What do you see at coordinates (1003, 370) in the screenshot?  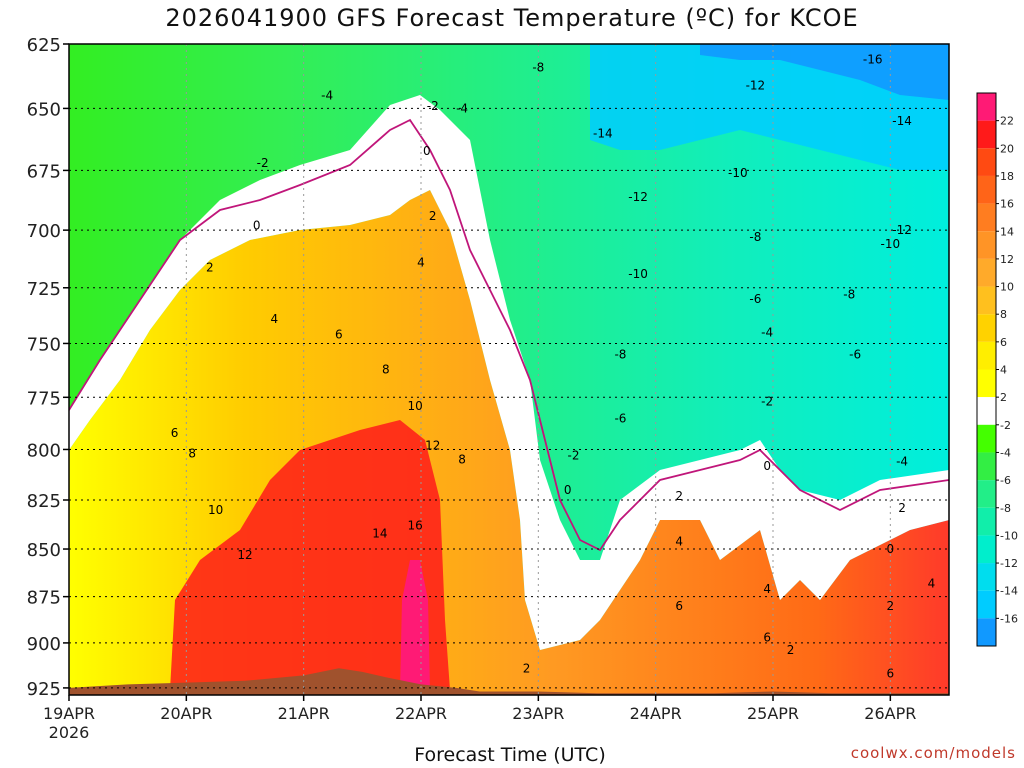 I see `colorbar-label: 4` at bounding box center [1003, 370].